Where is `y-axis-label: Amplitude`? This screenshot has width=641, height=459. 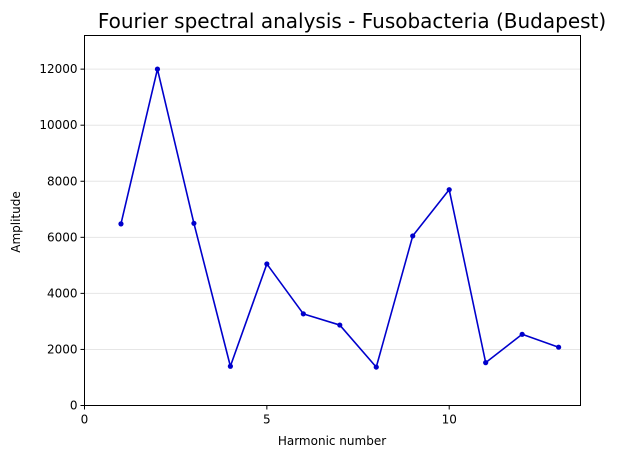
y-axis-label: Amplitude is located at coordinates (16, 222).